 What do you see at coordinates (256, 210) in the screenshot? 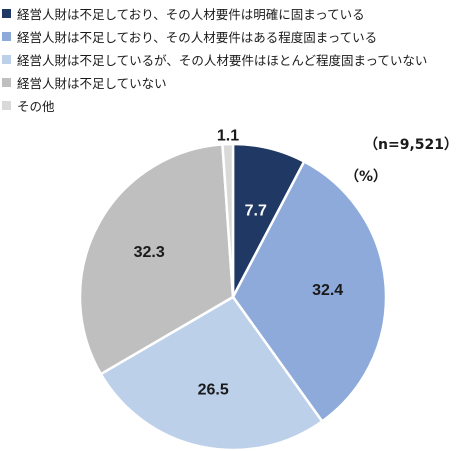
I see `slice-value-label: 7.7` at bounding box center [256, 210].